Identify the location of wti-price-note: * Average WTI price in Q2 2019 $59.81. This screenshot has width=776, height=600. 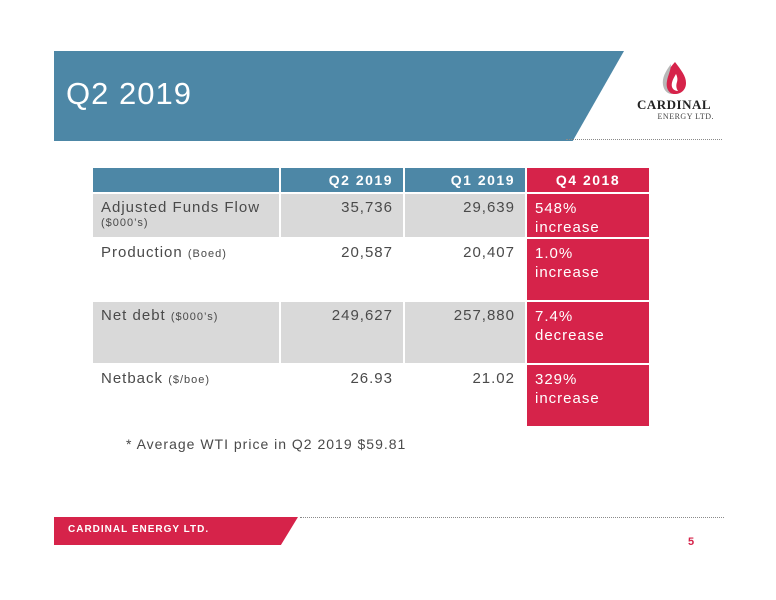
(266, 444).